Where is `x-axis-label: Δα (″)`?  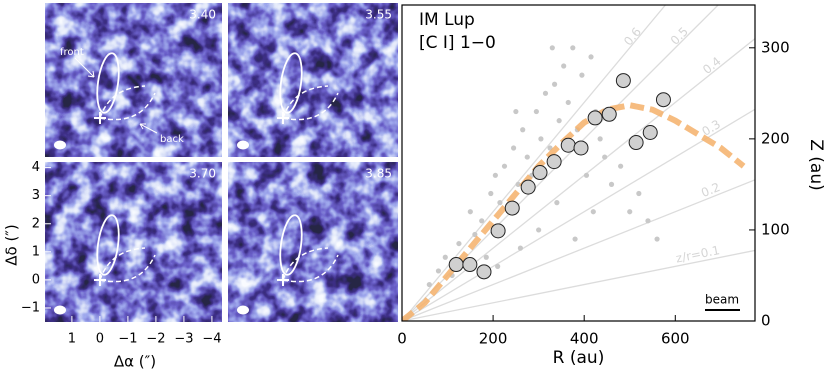 x-axis-label: Δα (″) is located at coordinates (135, 362).